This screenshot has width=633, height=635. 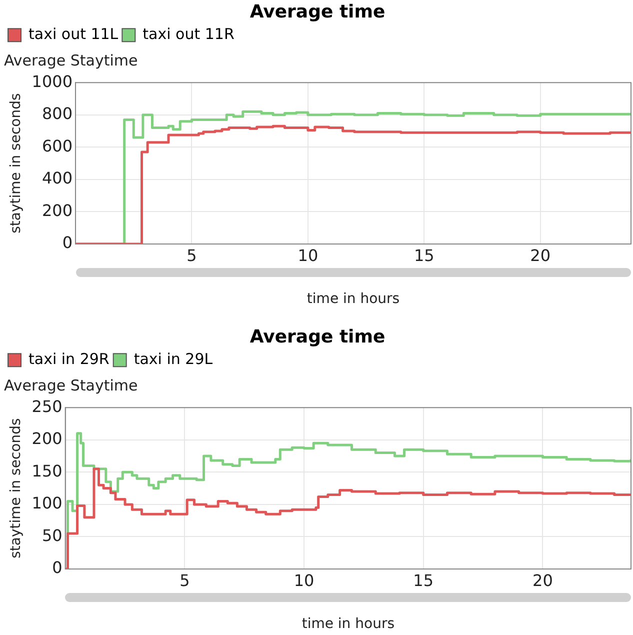 I want to click on legend-label: taxi in 29L, so click(x=174, y=359).